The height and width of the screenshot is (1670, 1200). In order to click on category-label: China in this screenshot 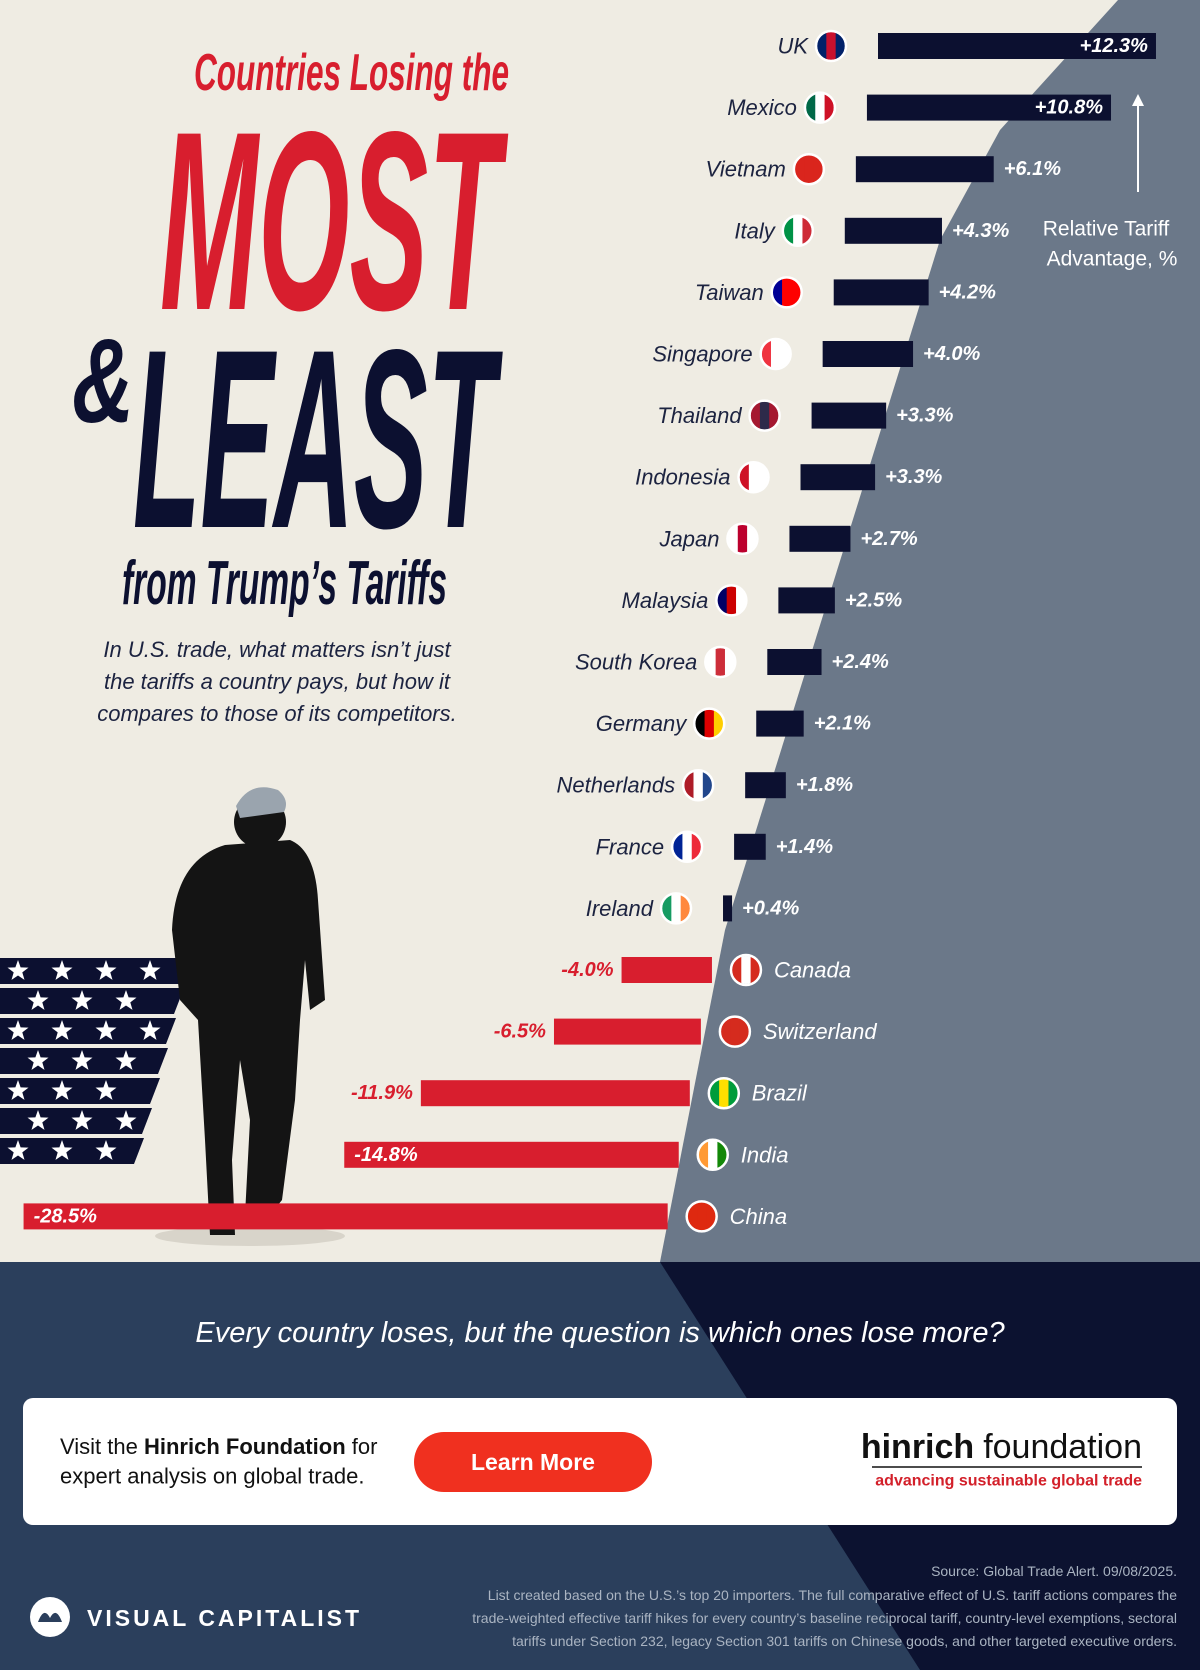, I will do `click(758, 1216)`.